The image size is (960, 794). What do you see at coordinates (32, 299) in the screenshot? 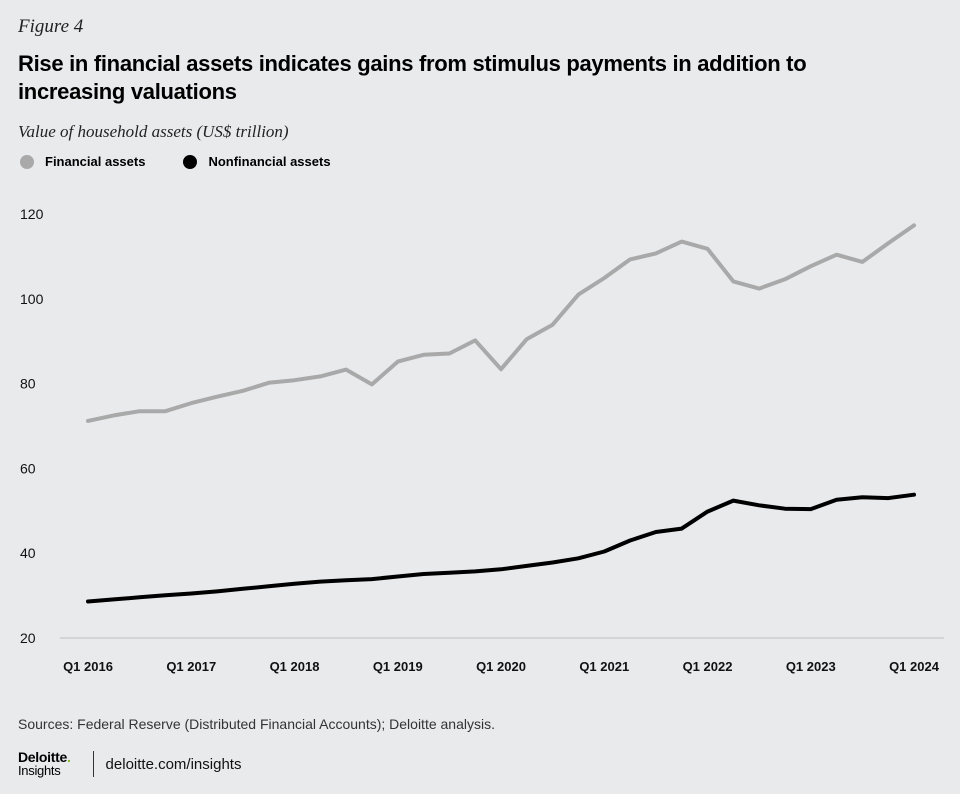
I see `y-tick-label: 100` at bounding box center [32, 299].